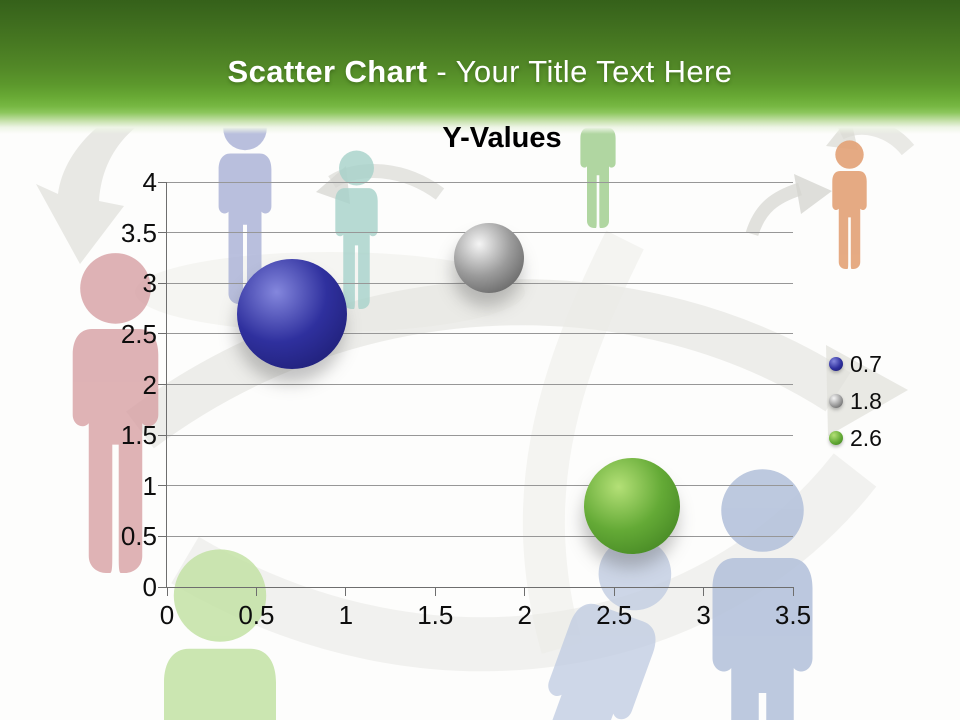  What do you see at coordinates (138, 536) in the screenshot?
I see `y-axis-tick-label: 0.5` at bounding box center [138, 536].